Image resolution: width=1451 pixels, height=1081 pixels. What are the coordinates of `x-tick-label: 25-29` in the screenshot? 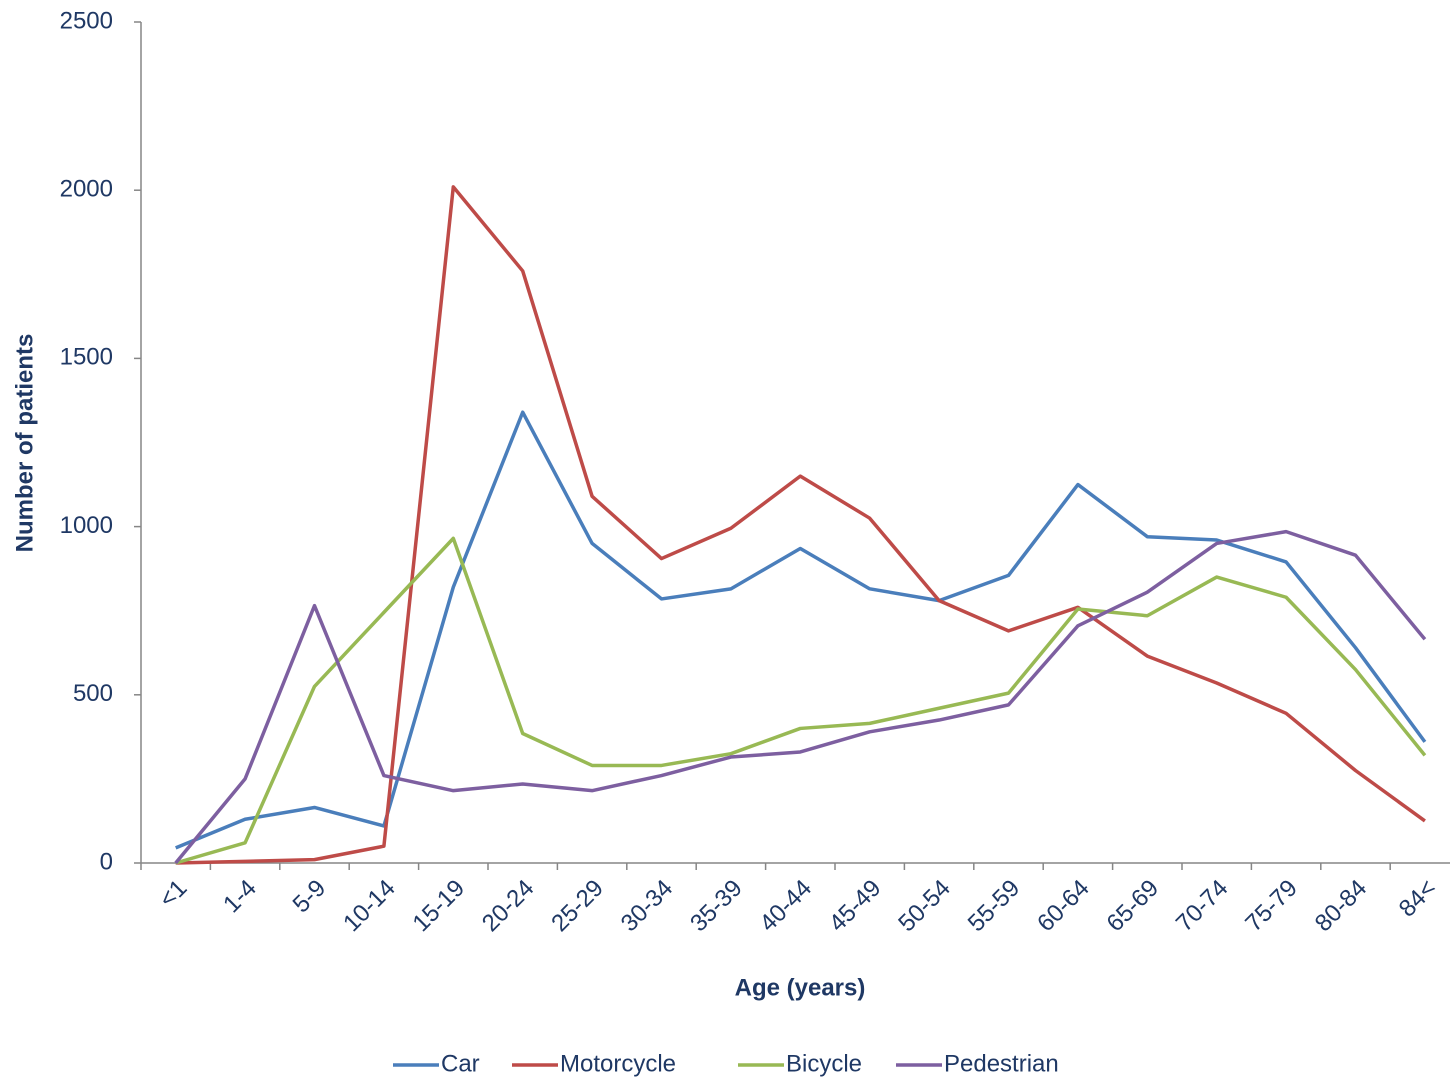 It's located at (577, 906).